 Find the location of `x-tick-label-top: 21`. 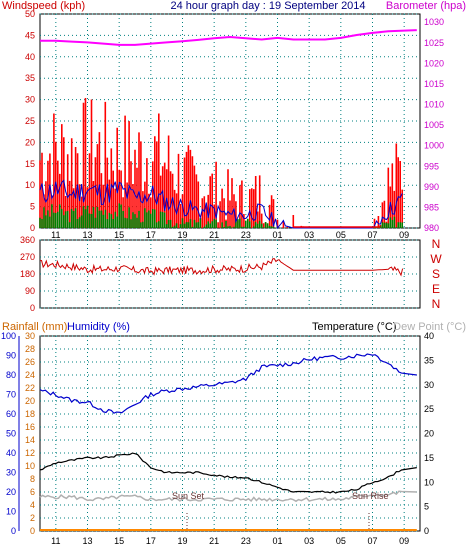

x-tick-label-top: 21 is located at coordinates (214, 235).